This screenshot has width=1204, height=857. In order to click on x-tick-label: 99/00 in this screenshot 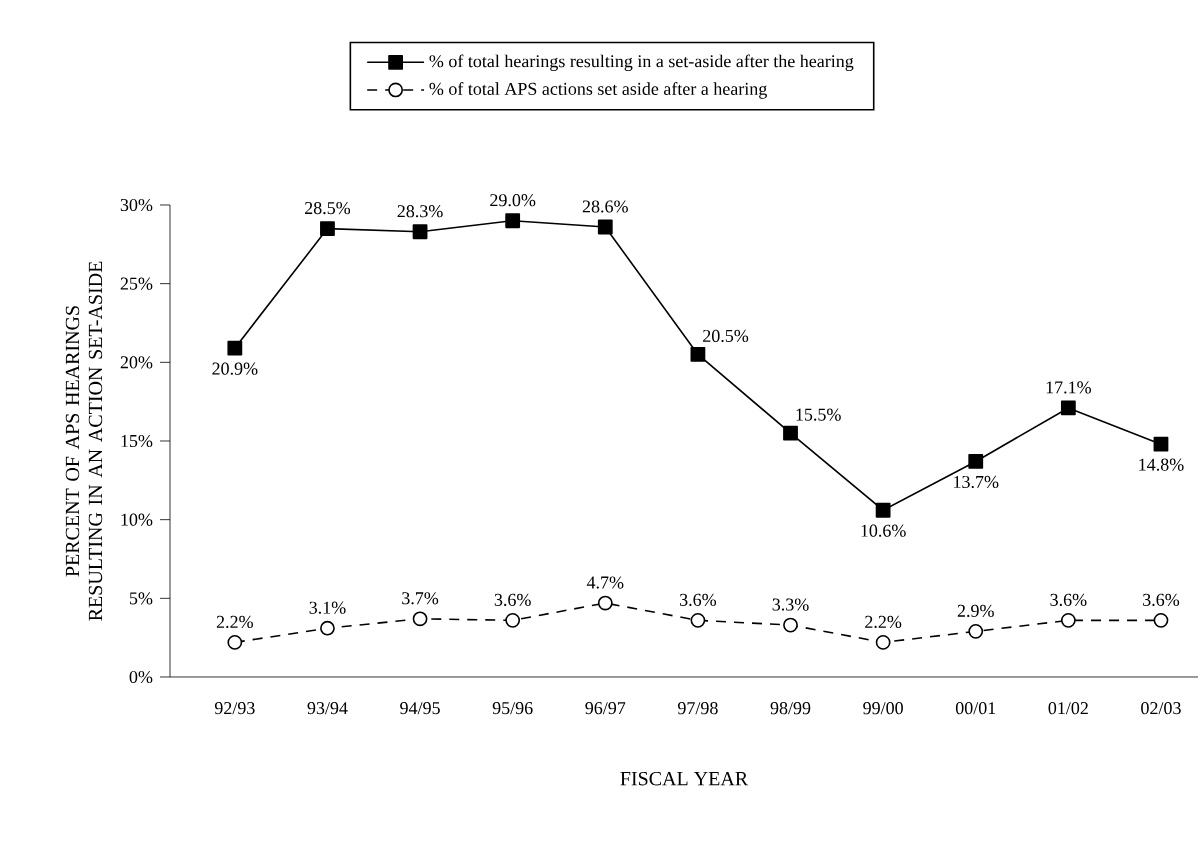, I will do `click(883, 708)`.